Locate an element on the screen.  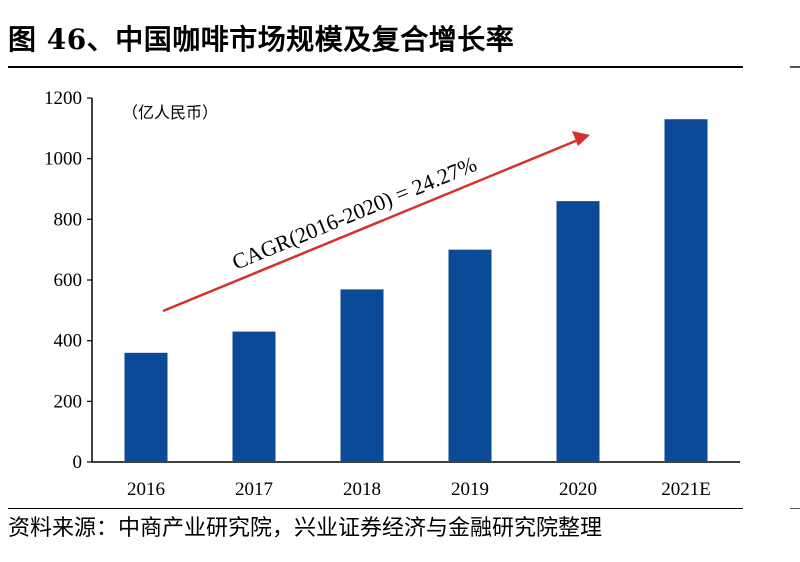
chart-title: 图 46、中国咖啡市场规模及复合增长率 is located at coordinates (261, 39).